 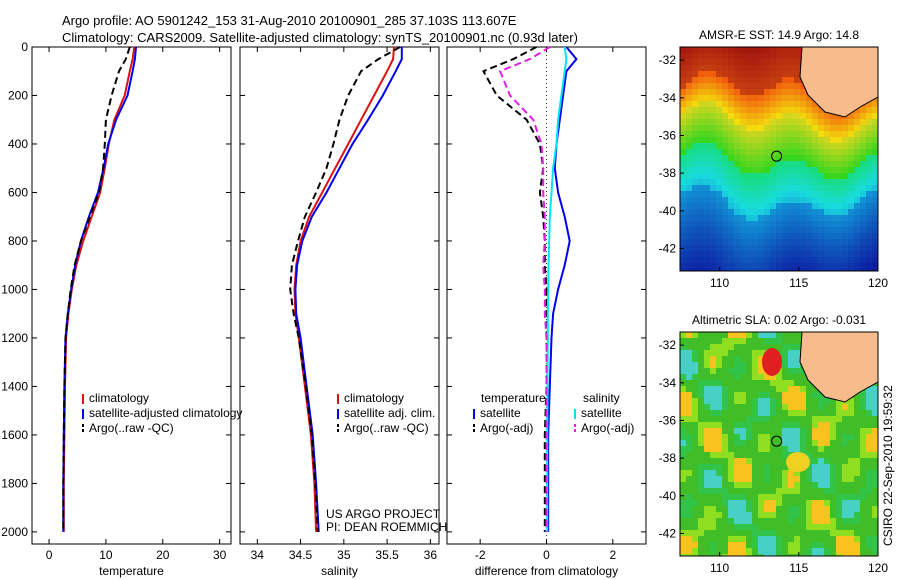 What do you see at coordinates (345, 289) in the screenshot?
I see `series-line-black` at bounding box center [345, 289].